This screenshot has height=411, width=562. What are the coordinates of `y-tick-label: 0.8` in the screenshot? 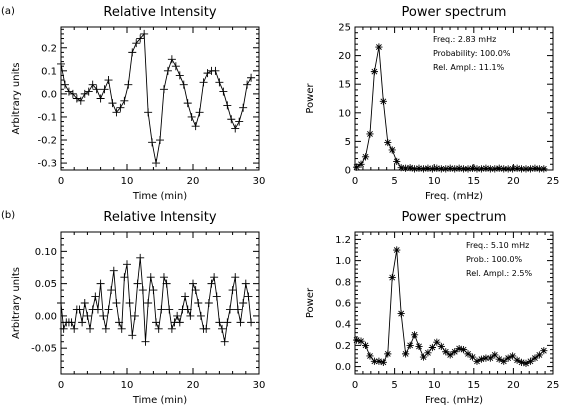 It's located at (343, 282).